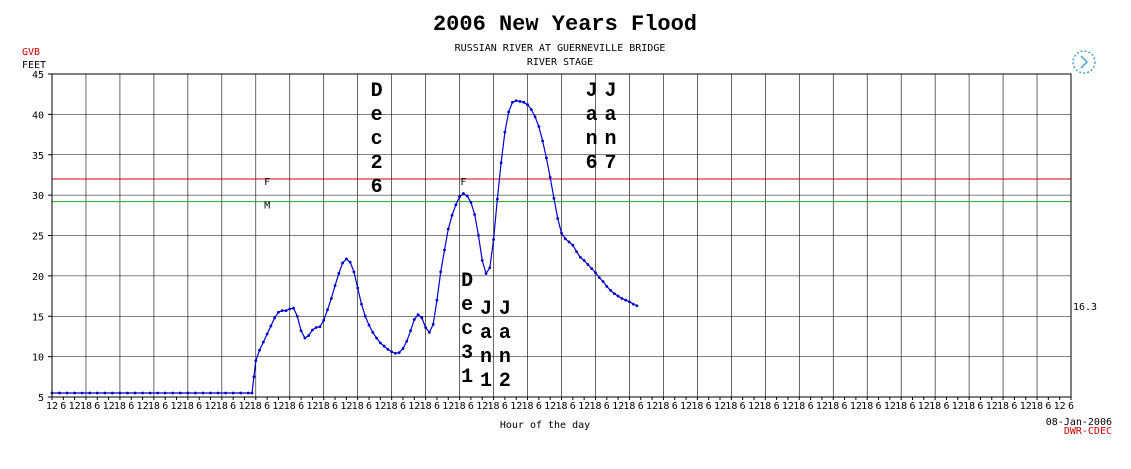 This screenshot has width=1131, height=469. I want to click on chart-subtitle-station: RUSSIAN RIVER AT GUERNEVILLE BRIDGE, so click(560, 48).